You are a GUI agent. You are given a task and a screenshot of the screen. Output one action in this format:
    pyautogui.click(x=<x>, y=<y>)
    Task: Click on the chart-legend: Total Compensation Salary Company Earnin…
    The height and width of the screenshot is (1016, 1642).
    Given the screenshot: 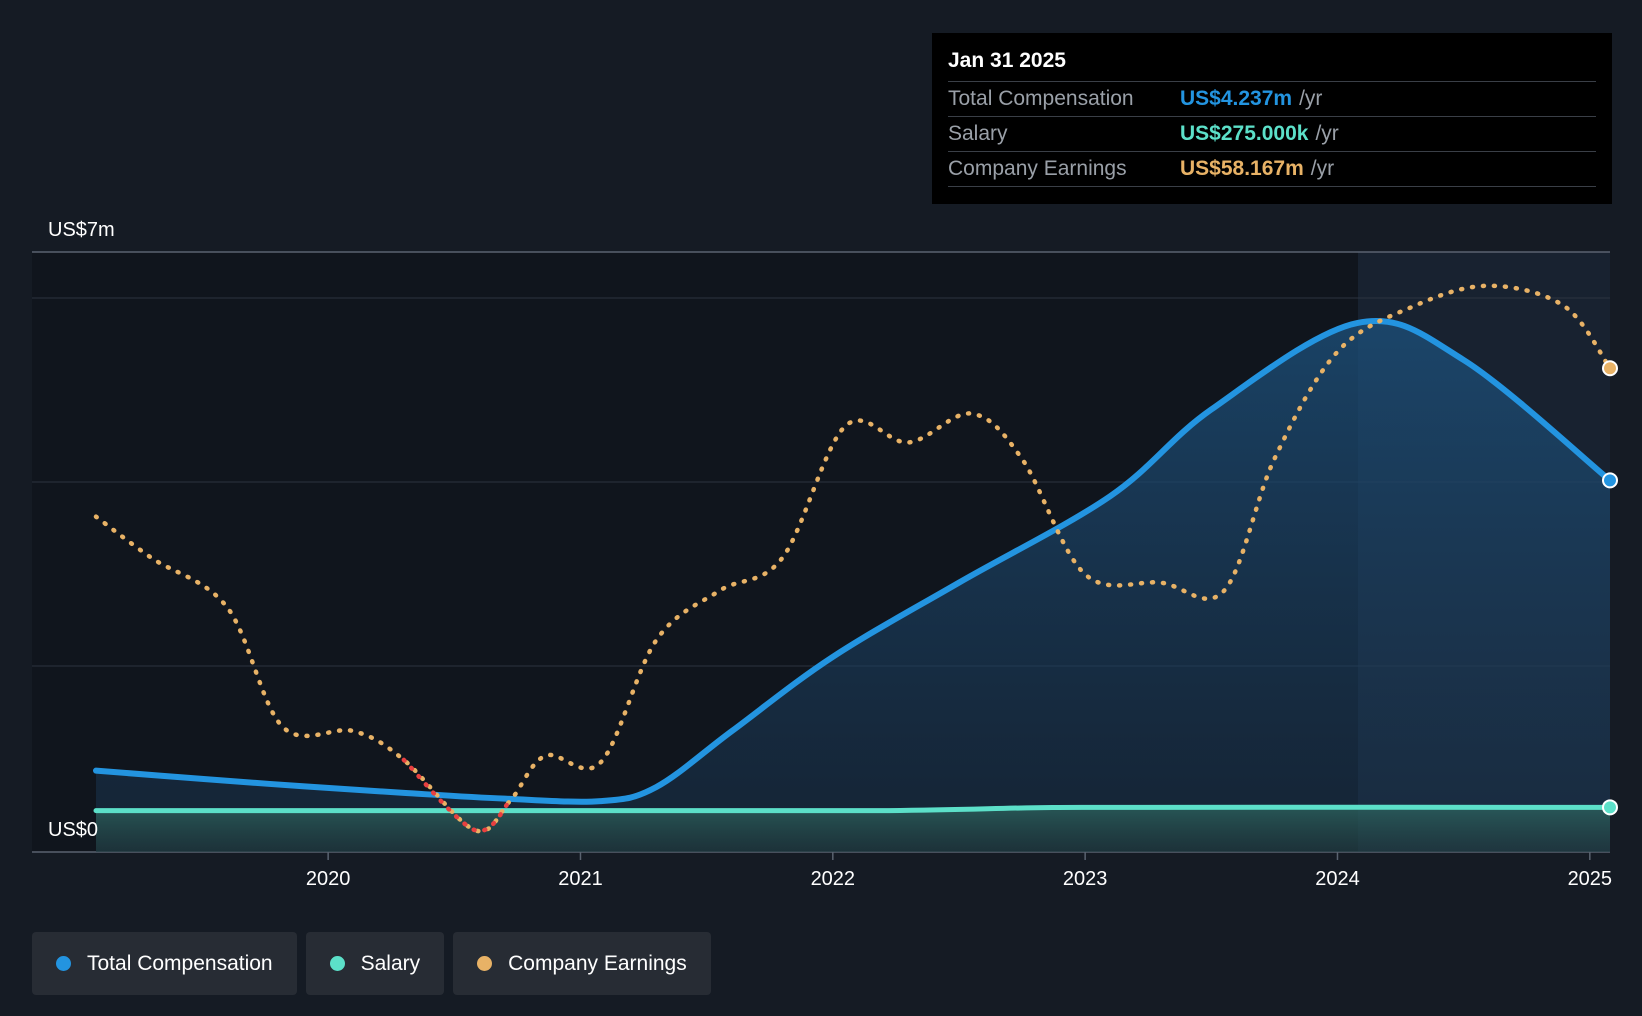 What is the action you would take?
    pyautogui.click(x=371, y=963)
    